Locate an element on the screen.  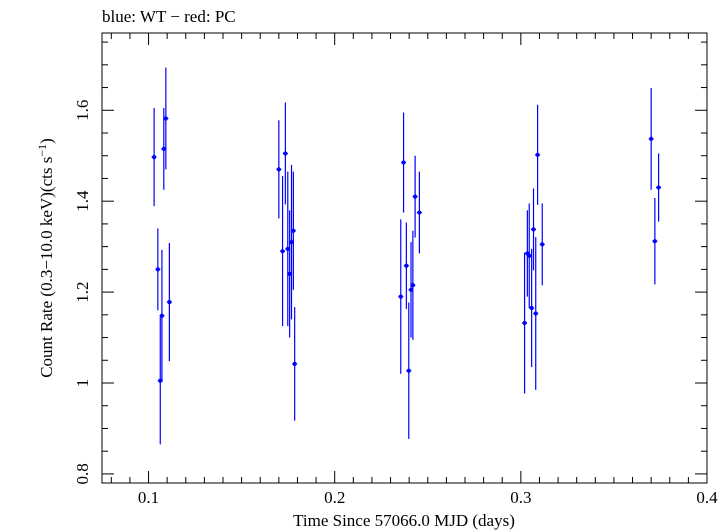
x-tick-label: 0.2 is located at coordinates (334, 497).